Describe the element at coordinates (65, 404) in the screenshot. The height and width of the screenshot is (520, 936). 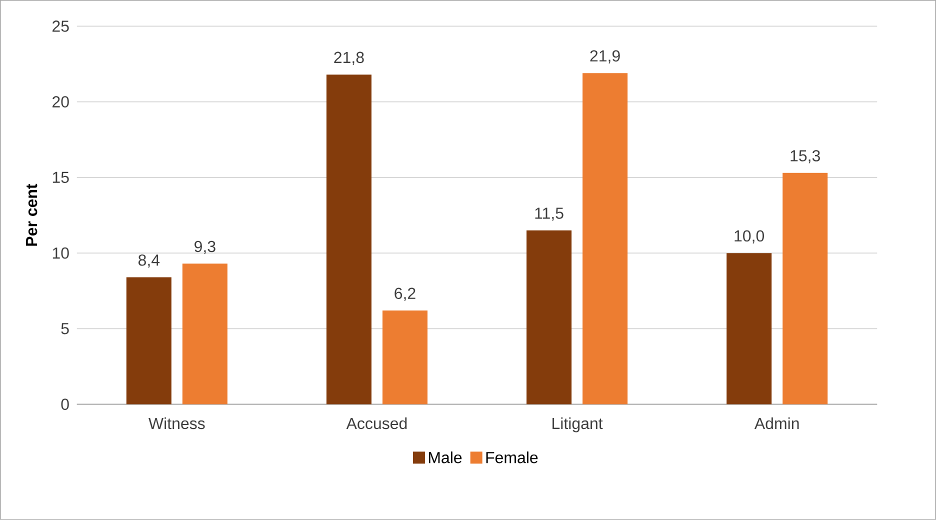
I see `y-tick-label: 0` at that location.